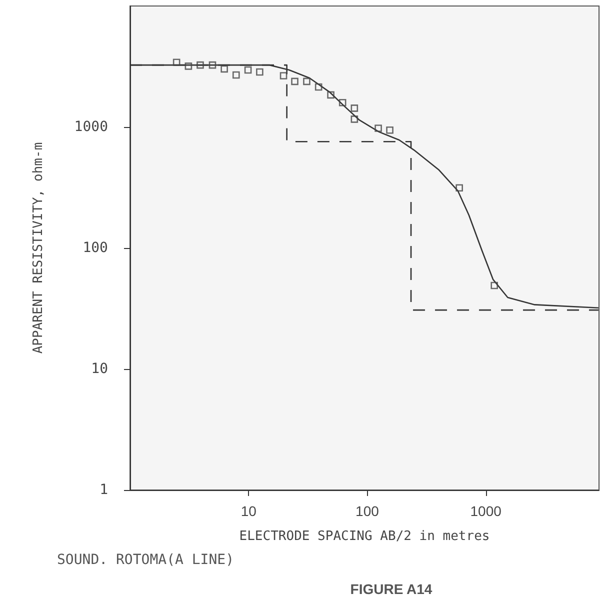 The width and height of the screenshot is (600, 607). I want to click on y-tick-label: 100, so click(95, 248).